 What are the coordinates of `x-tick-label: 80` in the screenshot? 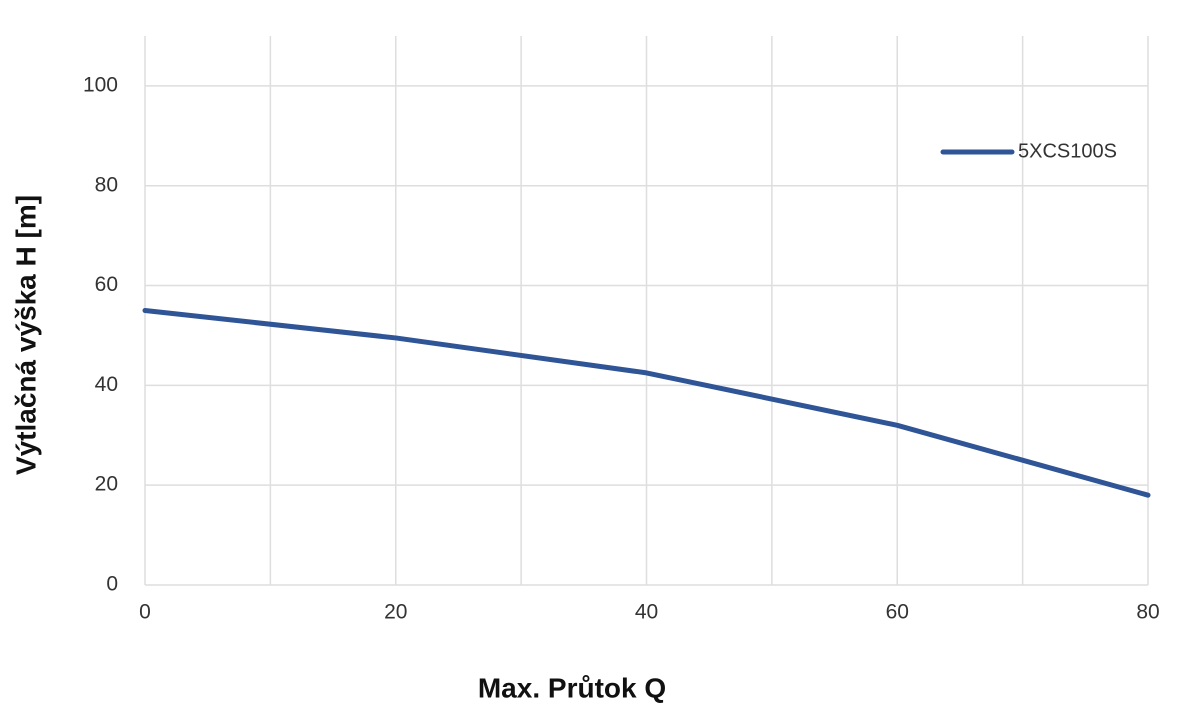 It's located at (1147, 612).